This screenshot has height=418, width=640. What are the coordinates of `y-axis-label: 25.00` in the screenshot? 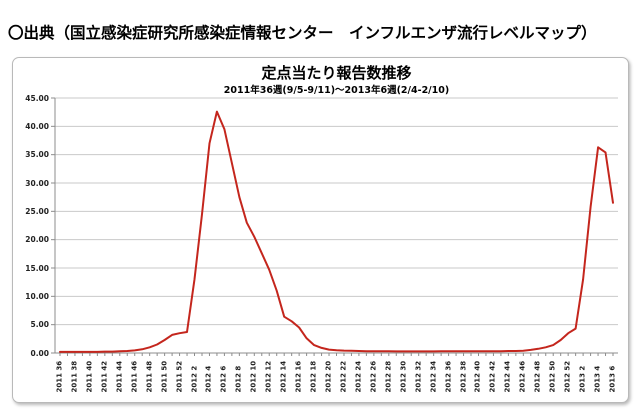 It's located at (37, 211).